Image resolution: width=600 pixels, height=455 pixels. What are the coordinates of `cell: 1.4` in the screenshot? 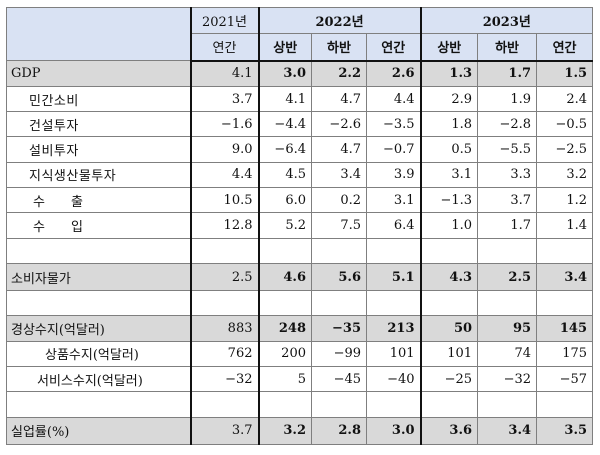 It's located at (565, 225).